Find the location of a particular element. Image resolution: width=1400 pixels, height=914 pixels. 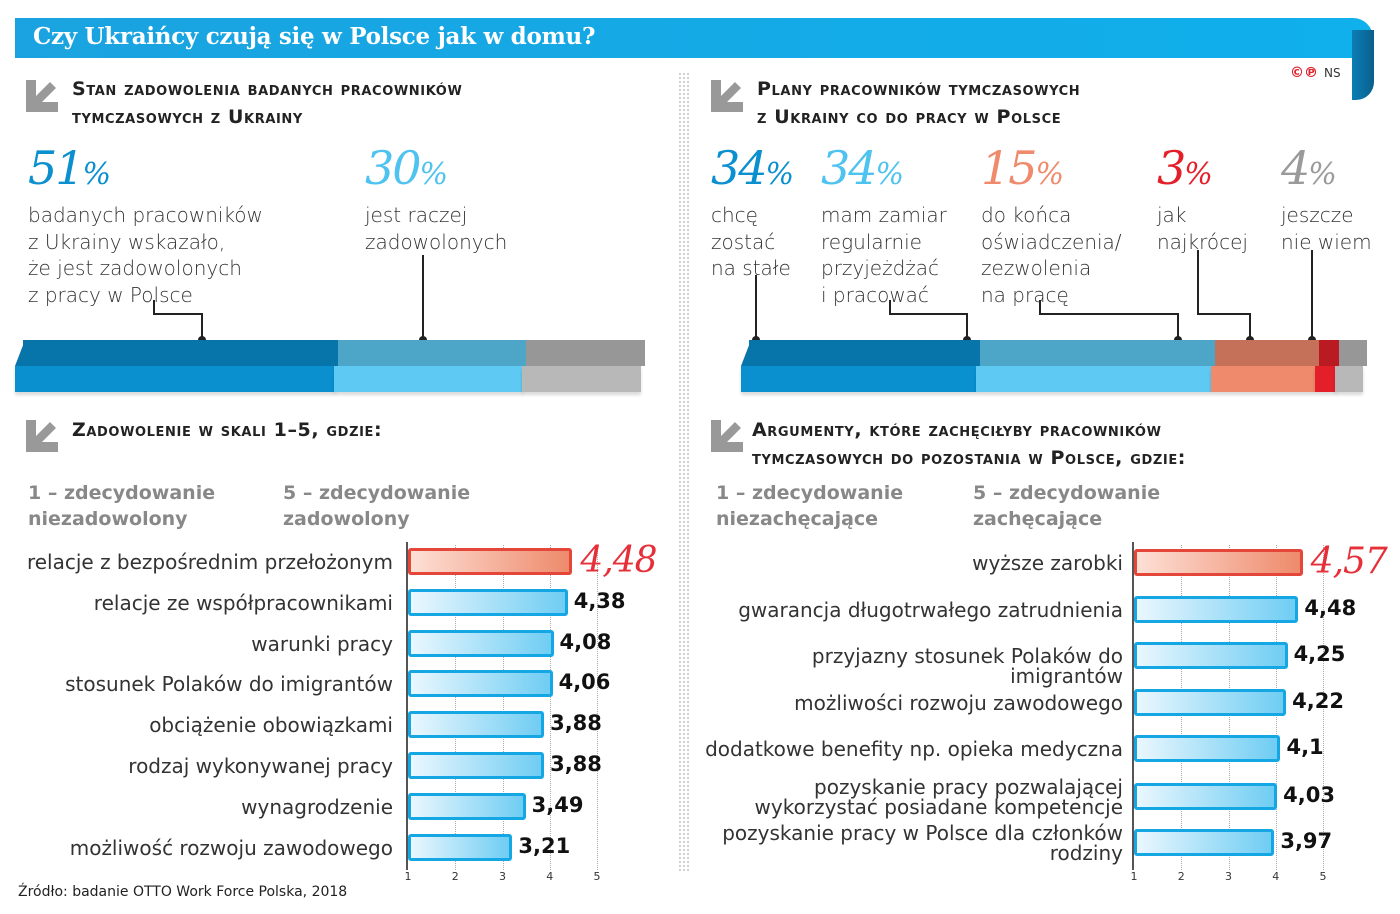

bar-label: gwarancja długotrwałego zatrudnienia is located at coordinates (930, 610).